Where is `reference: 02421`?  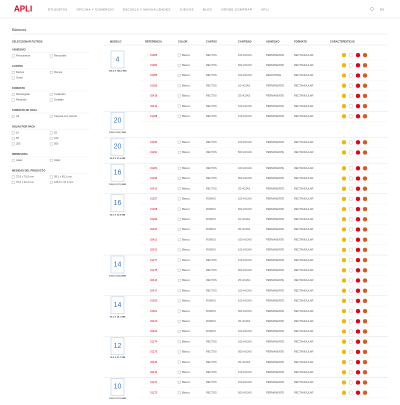 reference: 02421 is located at coordinates (154, 239).